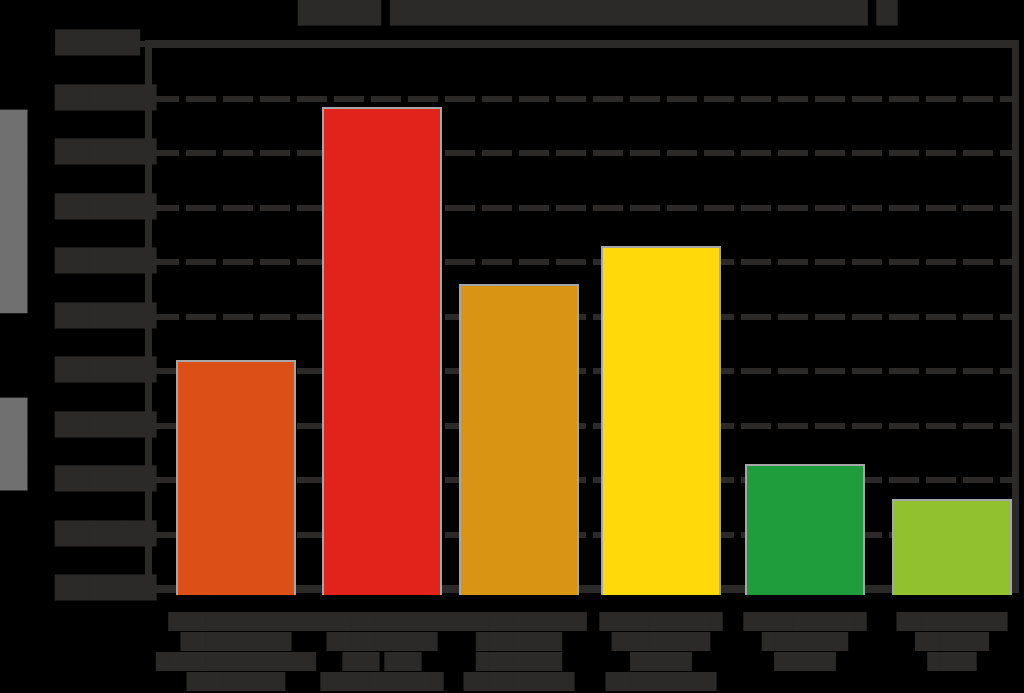 This screenshot has height=693, width=1024. What do you see at coordinates (584, 589) in the screenshot?
I see `x-axis-line` at bounding box center [584, 589].